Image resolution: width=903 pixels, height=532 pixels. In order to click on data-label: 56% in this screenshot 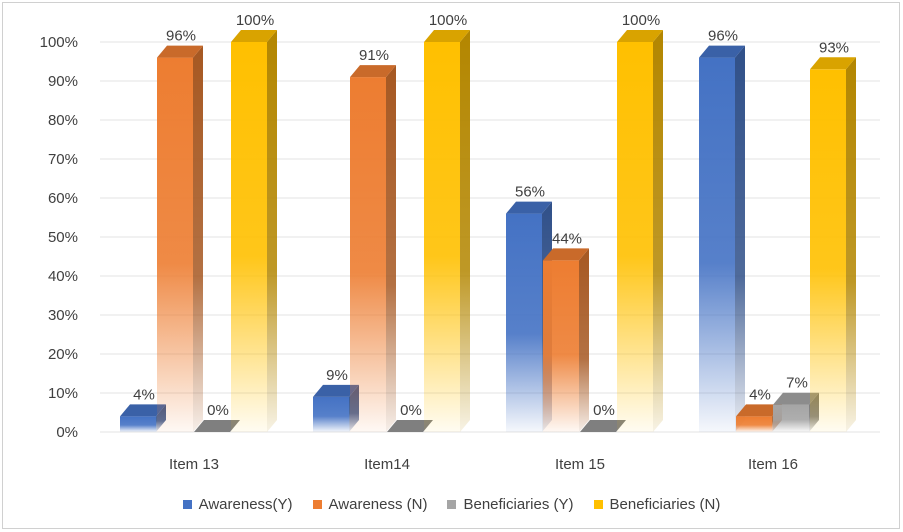, I will do `click(530, 192)`.